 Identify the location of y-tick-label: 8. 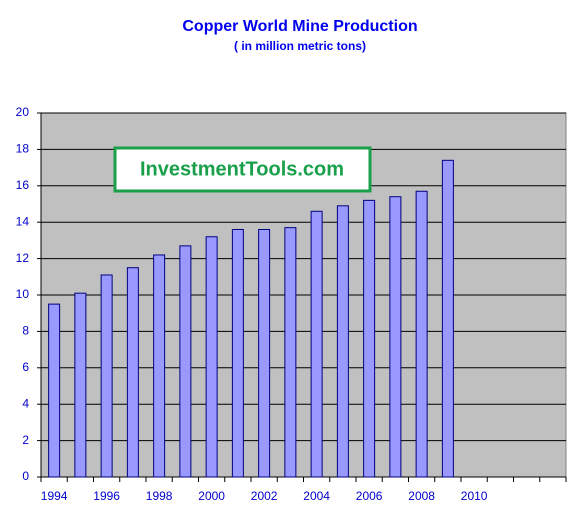
(25, 331).